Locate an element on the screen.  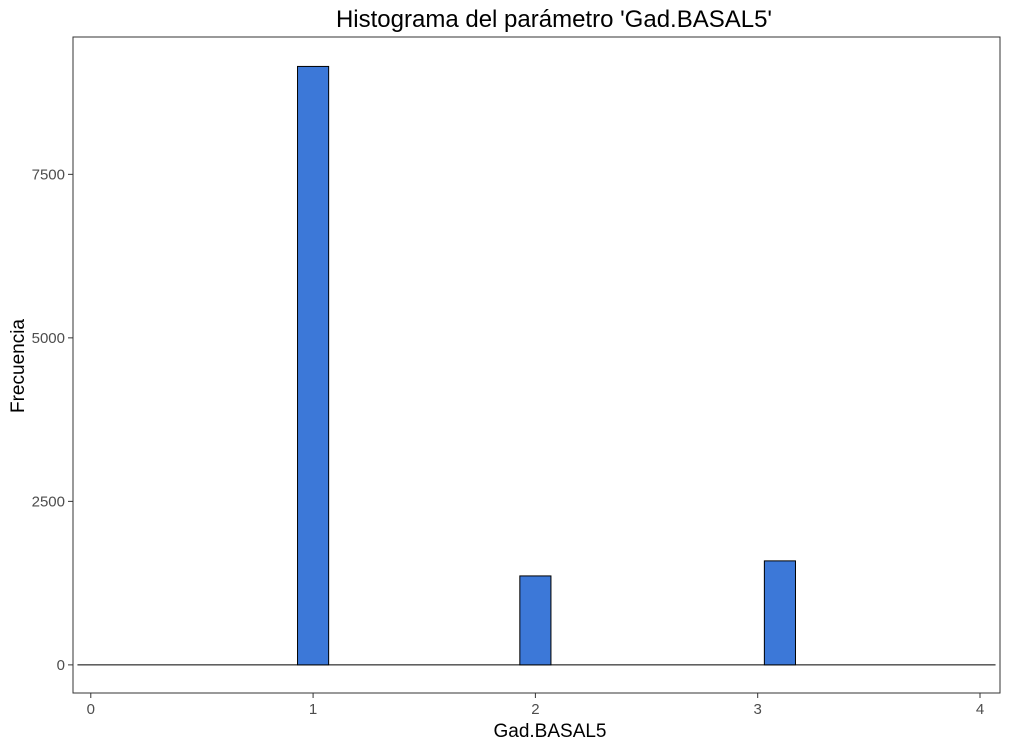
x-tick-label: 1 is located at coordinates (313, 709).